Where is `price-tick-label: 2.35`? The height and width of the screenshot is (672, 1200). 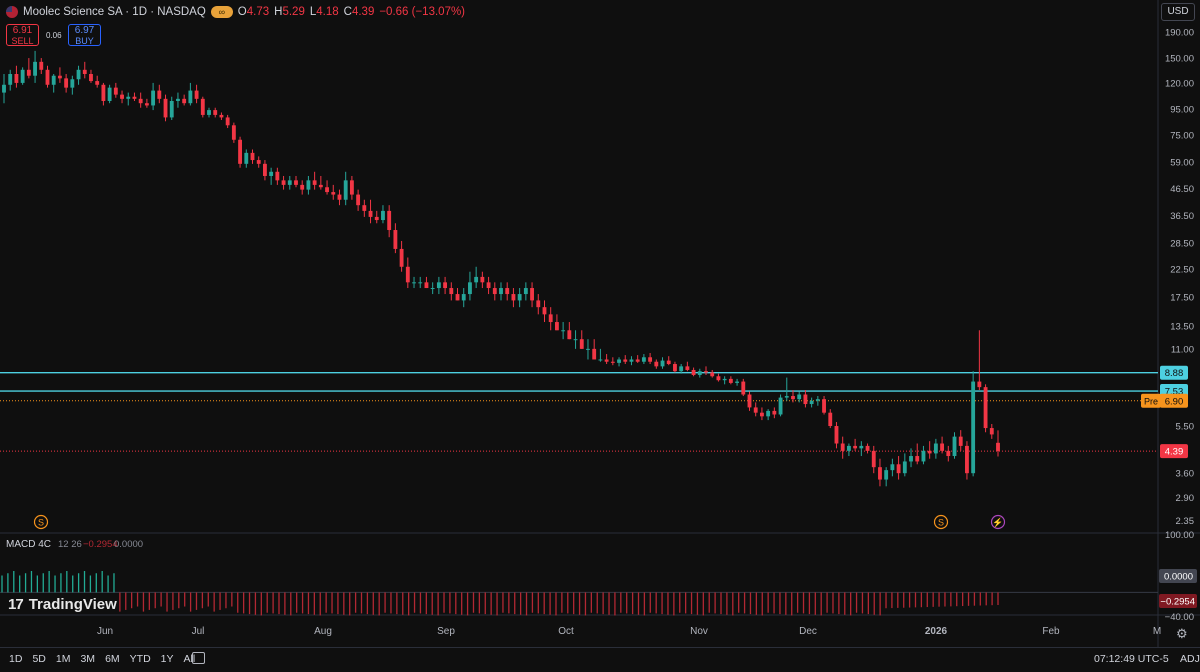
price-tick-label: 2.35 is located at coordinates (1185, 521).